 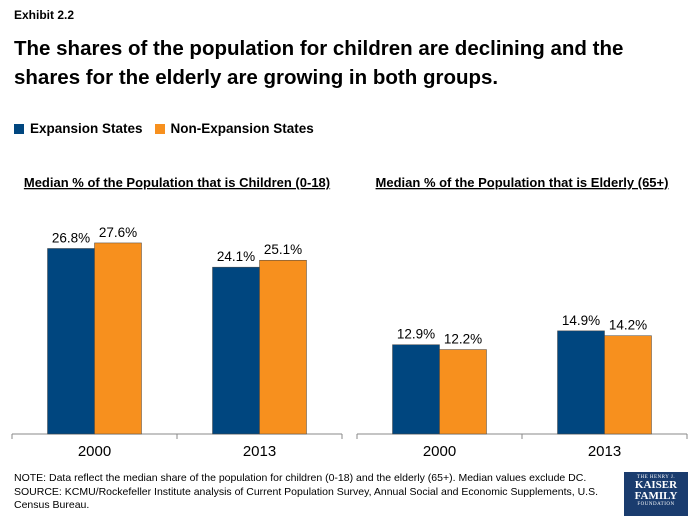 What do you see at coordinates (242, 128) in the screenshot?
I see `legend-label-non-expansion: Non-Expansion States` at bounding box center [242, 128].